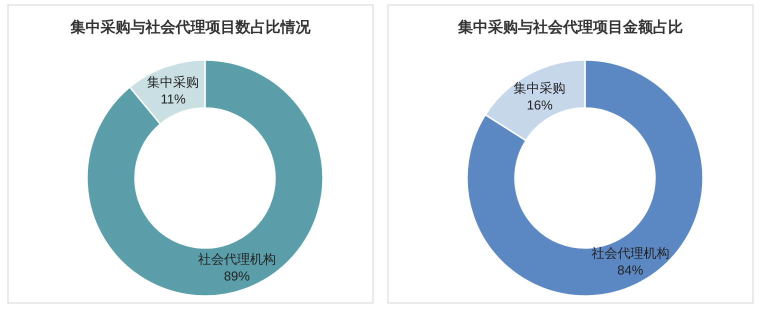  I want to click on data-label: 11%, so click(173, 99).